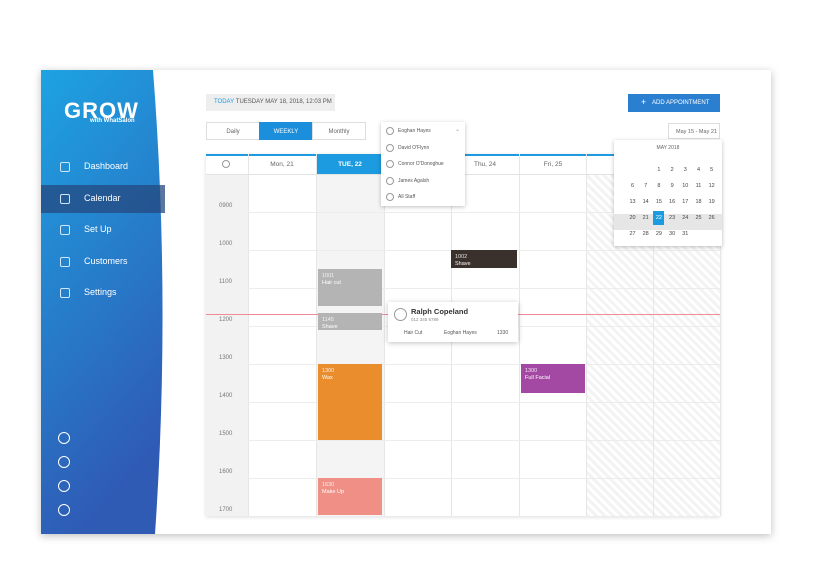  I want to click on time-label: 1200, so click(226, 320).